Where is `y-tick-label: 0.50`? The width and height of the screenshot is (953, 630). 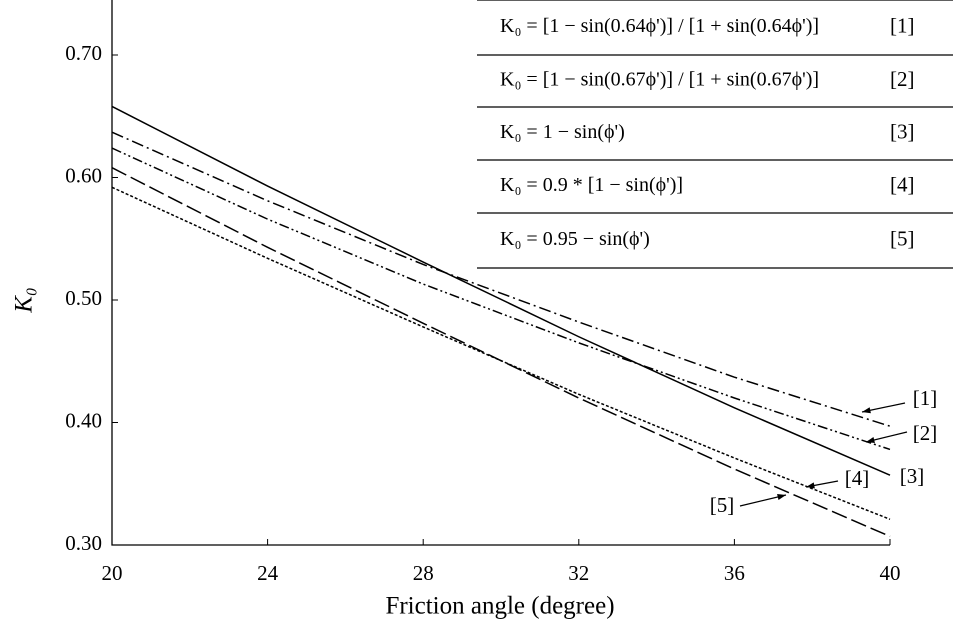 y-tick-label: 0.50 is located at coordinates (83, 298).